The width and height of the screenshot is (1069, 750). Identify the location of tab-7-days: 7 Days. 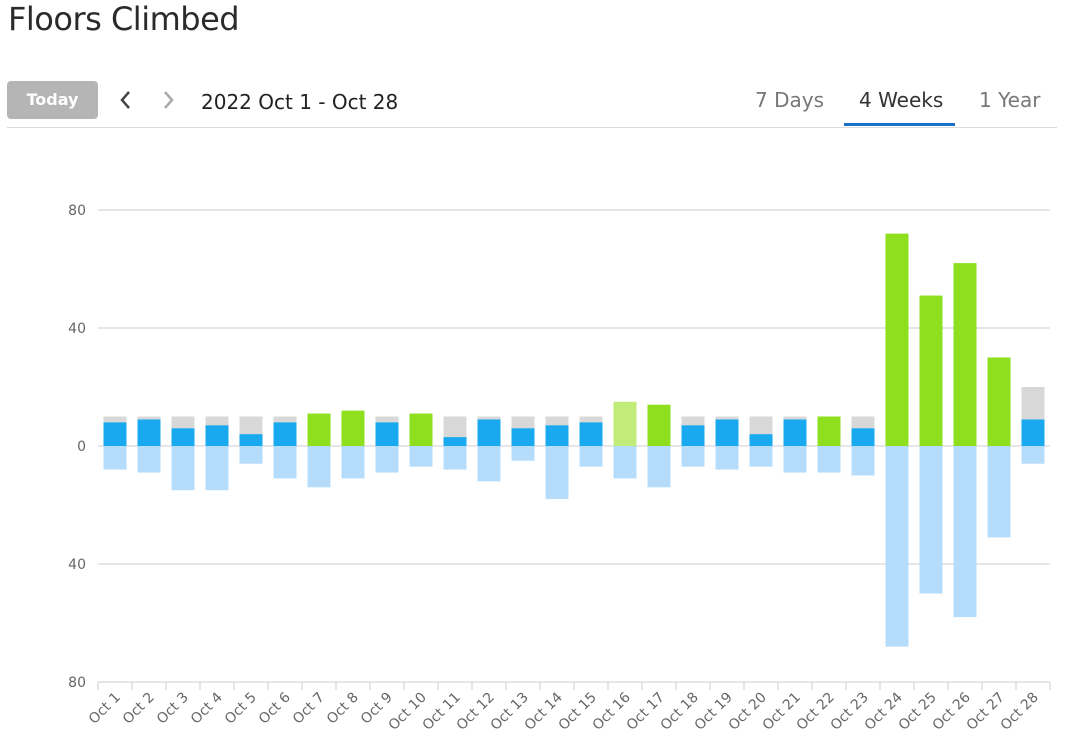
(789, 100).